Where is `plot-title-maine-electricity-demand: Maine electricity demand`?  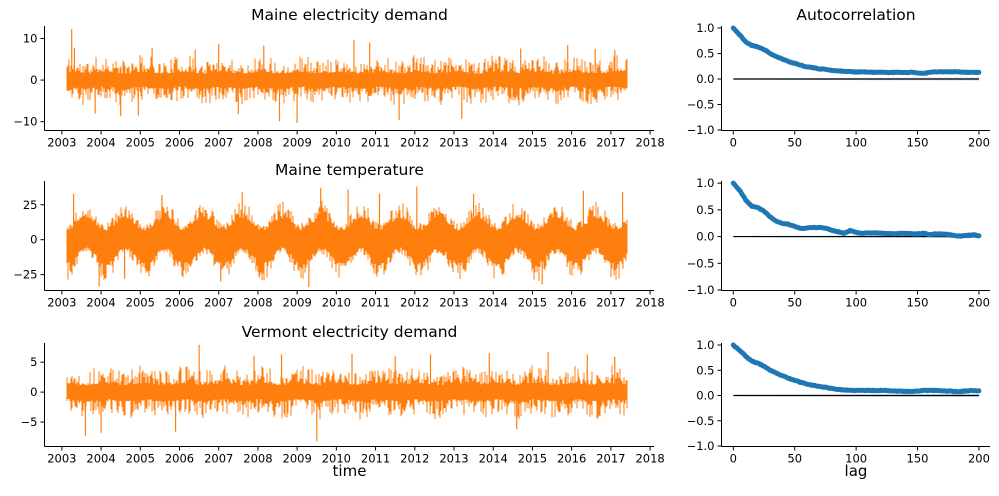
plot-title-maine-electricity-demand: Maine electricity demand is located at coordinates (349, 15).